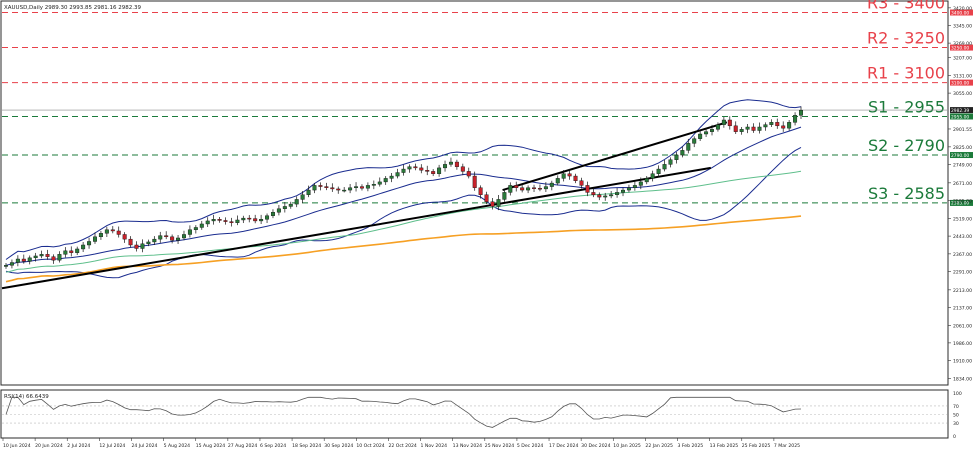 This screenshot has height=452, width=975. I want to click on date-tick-label: 2 Jul 2024, so click(78, 446).